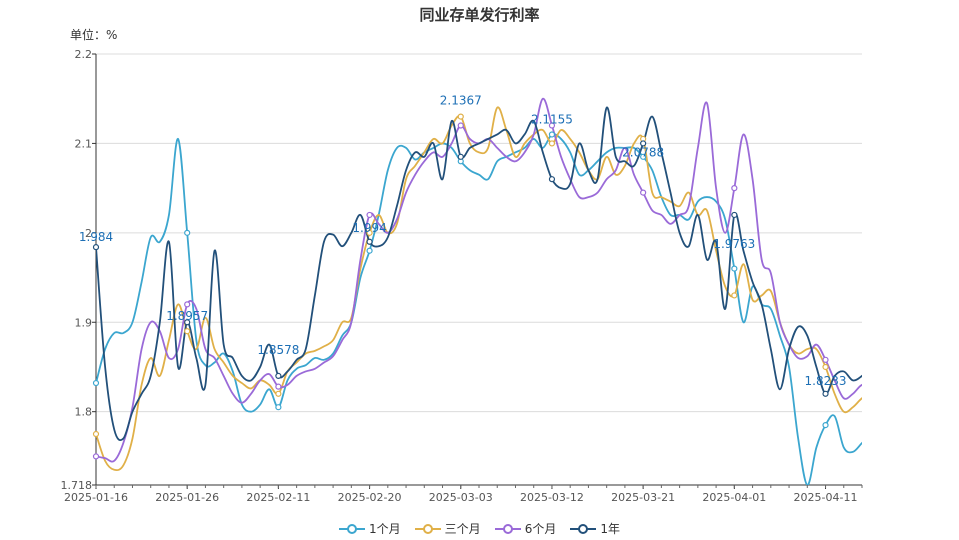  What do you see at coordinates (479, 15) in the screenshot?
I see `chart-title: 同业存单发行利率` at bounding box center [479, 15].